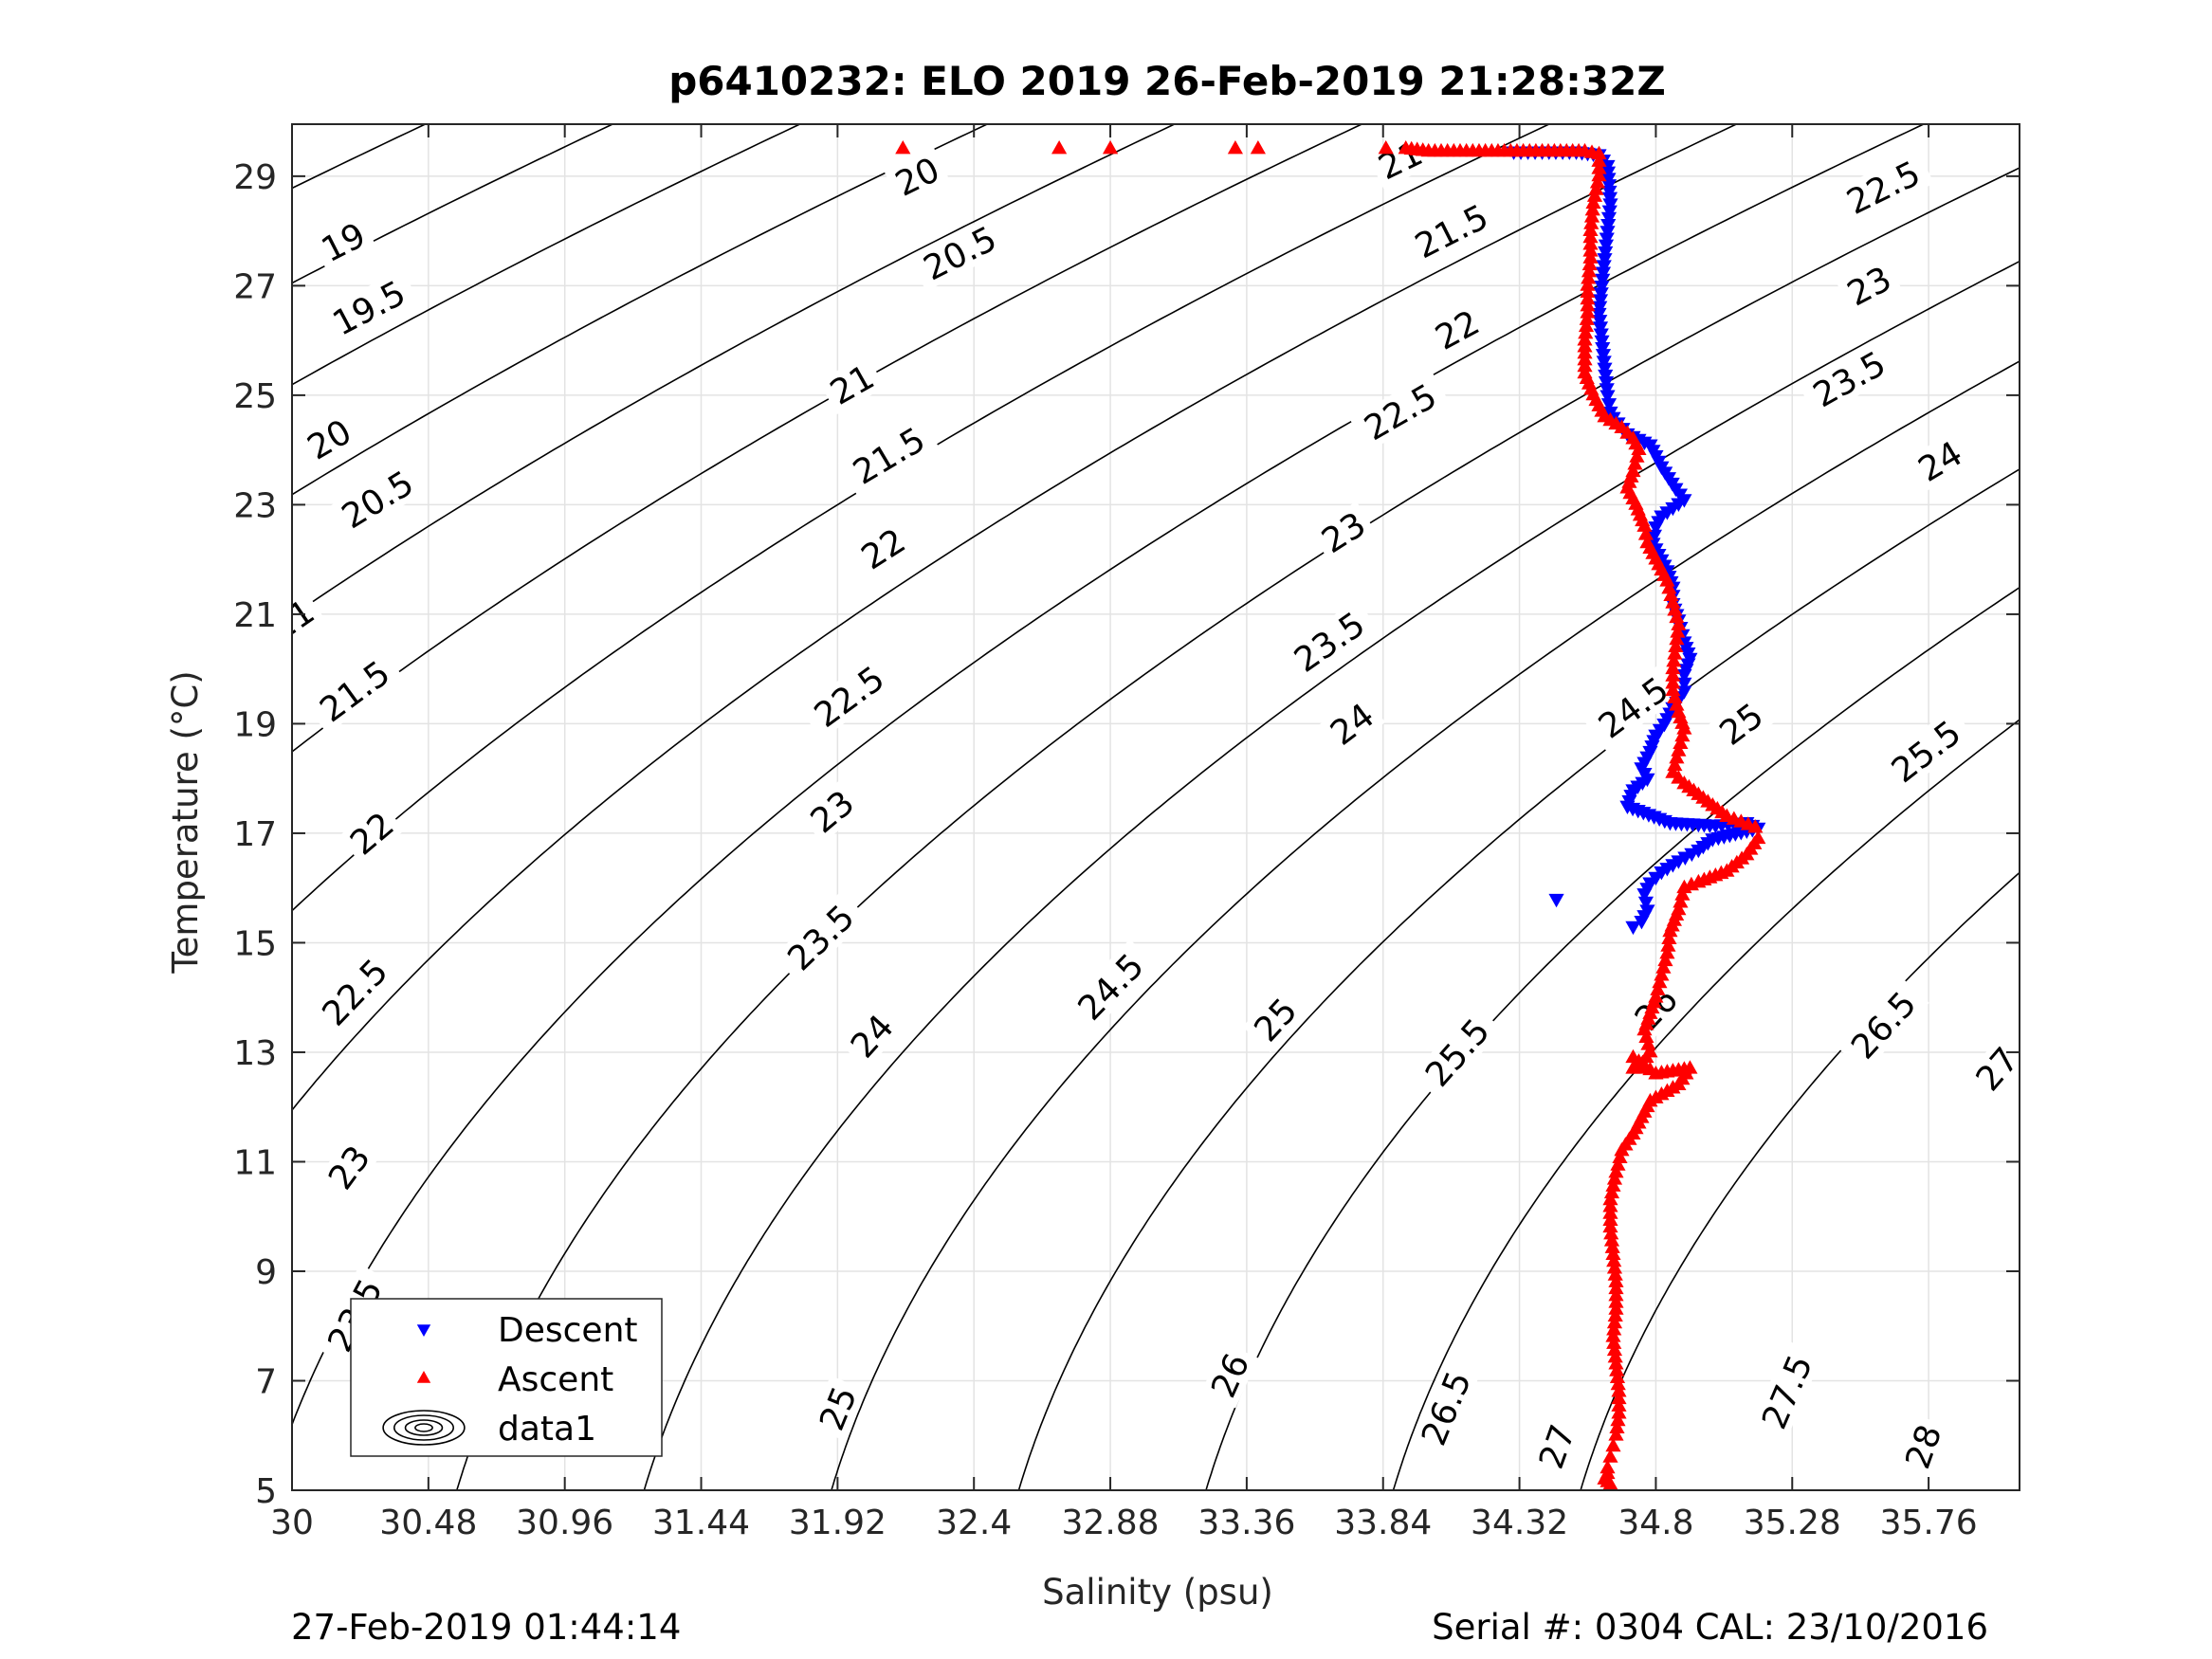 This screenshot has height=1659, width=2212. I want to click on y-tick-label: 29, so click(255, 177).